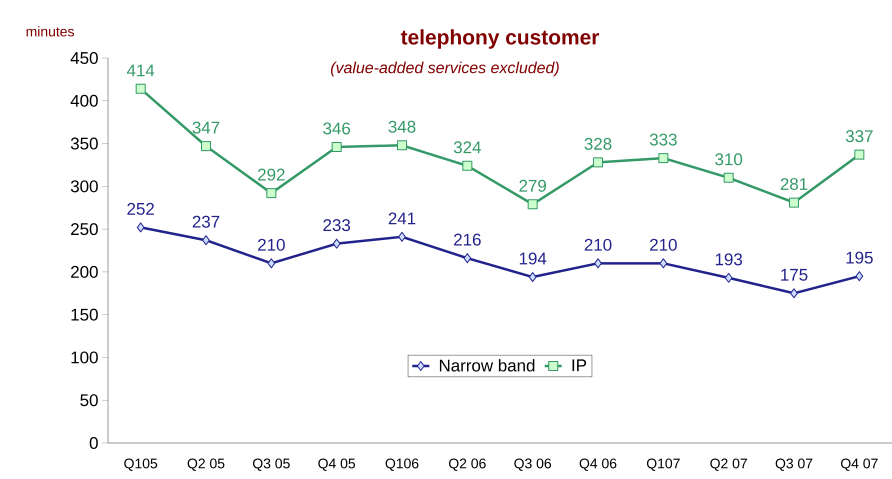  I want to click on y-tick-label: 400, so click(84, 100).